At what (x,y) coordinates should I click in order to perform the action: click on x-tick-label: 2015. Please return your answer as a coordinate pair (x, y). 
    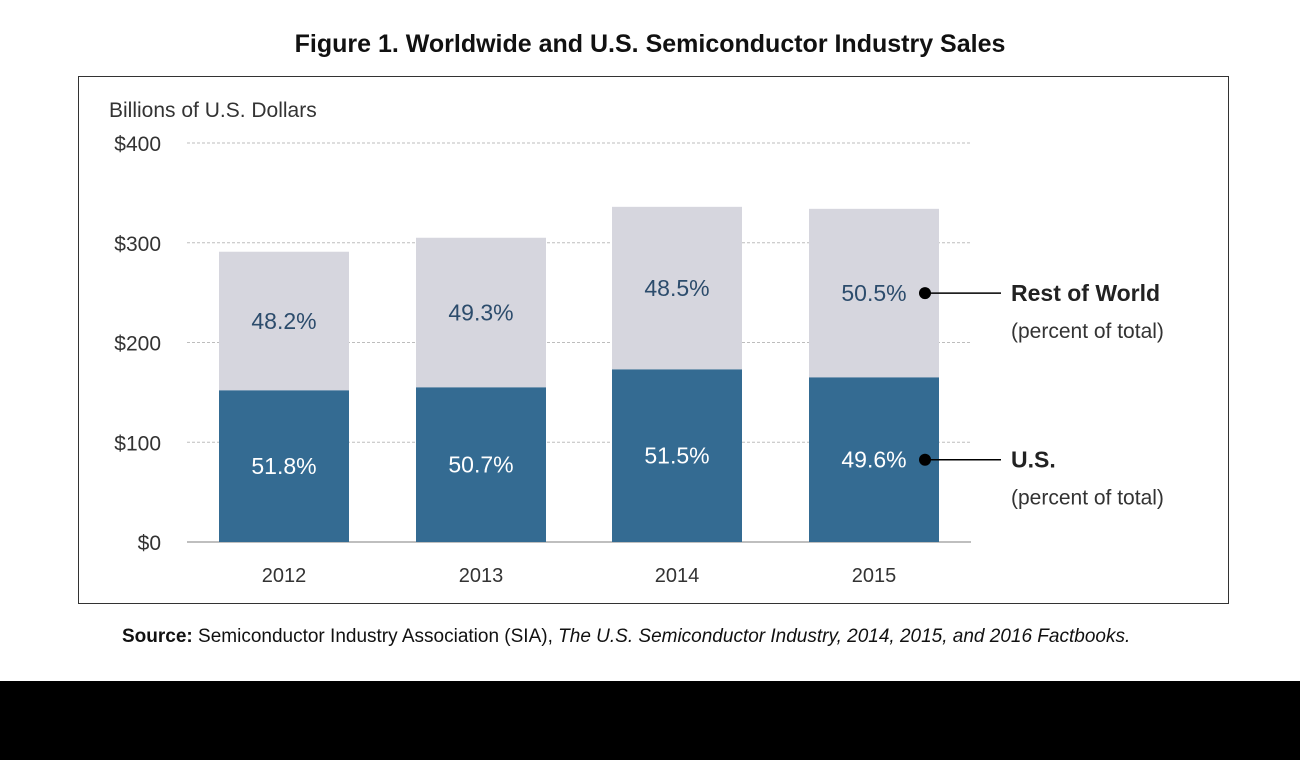
    Looking at the image, I should click on (874, 576).